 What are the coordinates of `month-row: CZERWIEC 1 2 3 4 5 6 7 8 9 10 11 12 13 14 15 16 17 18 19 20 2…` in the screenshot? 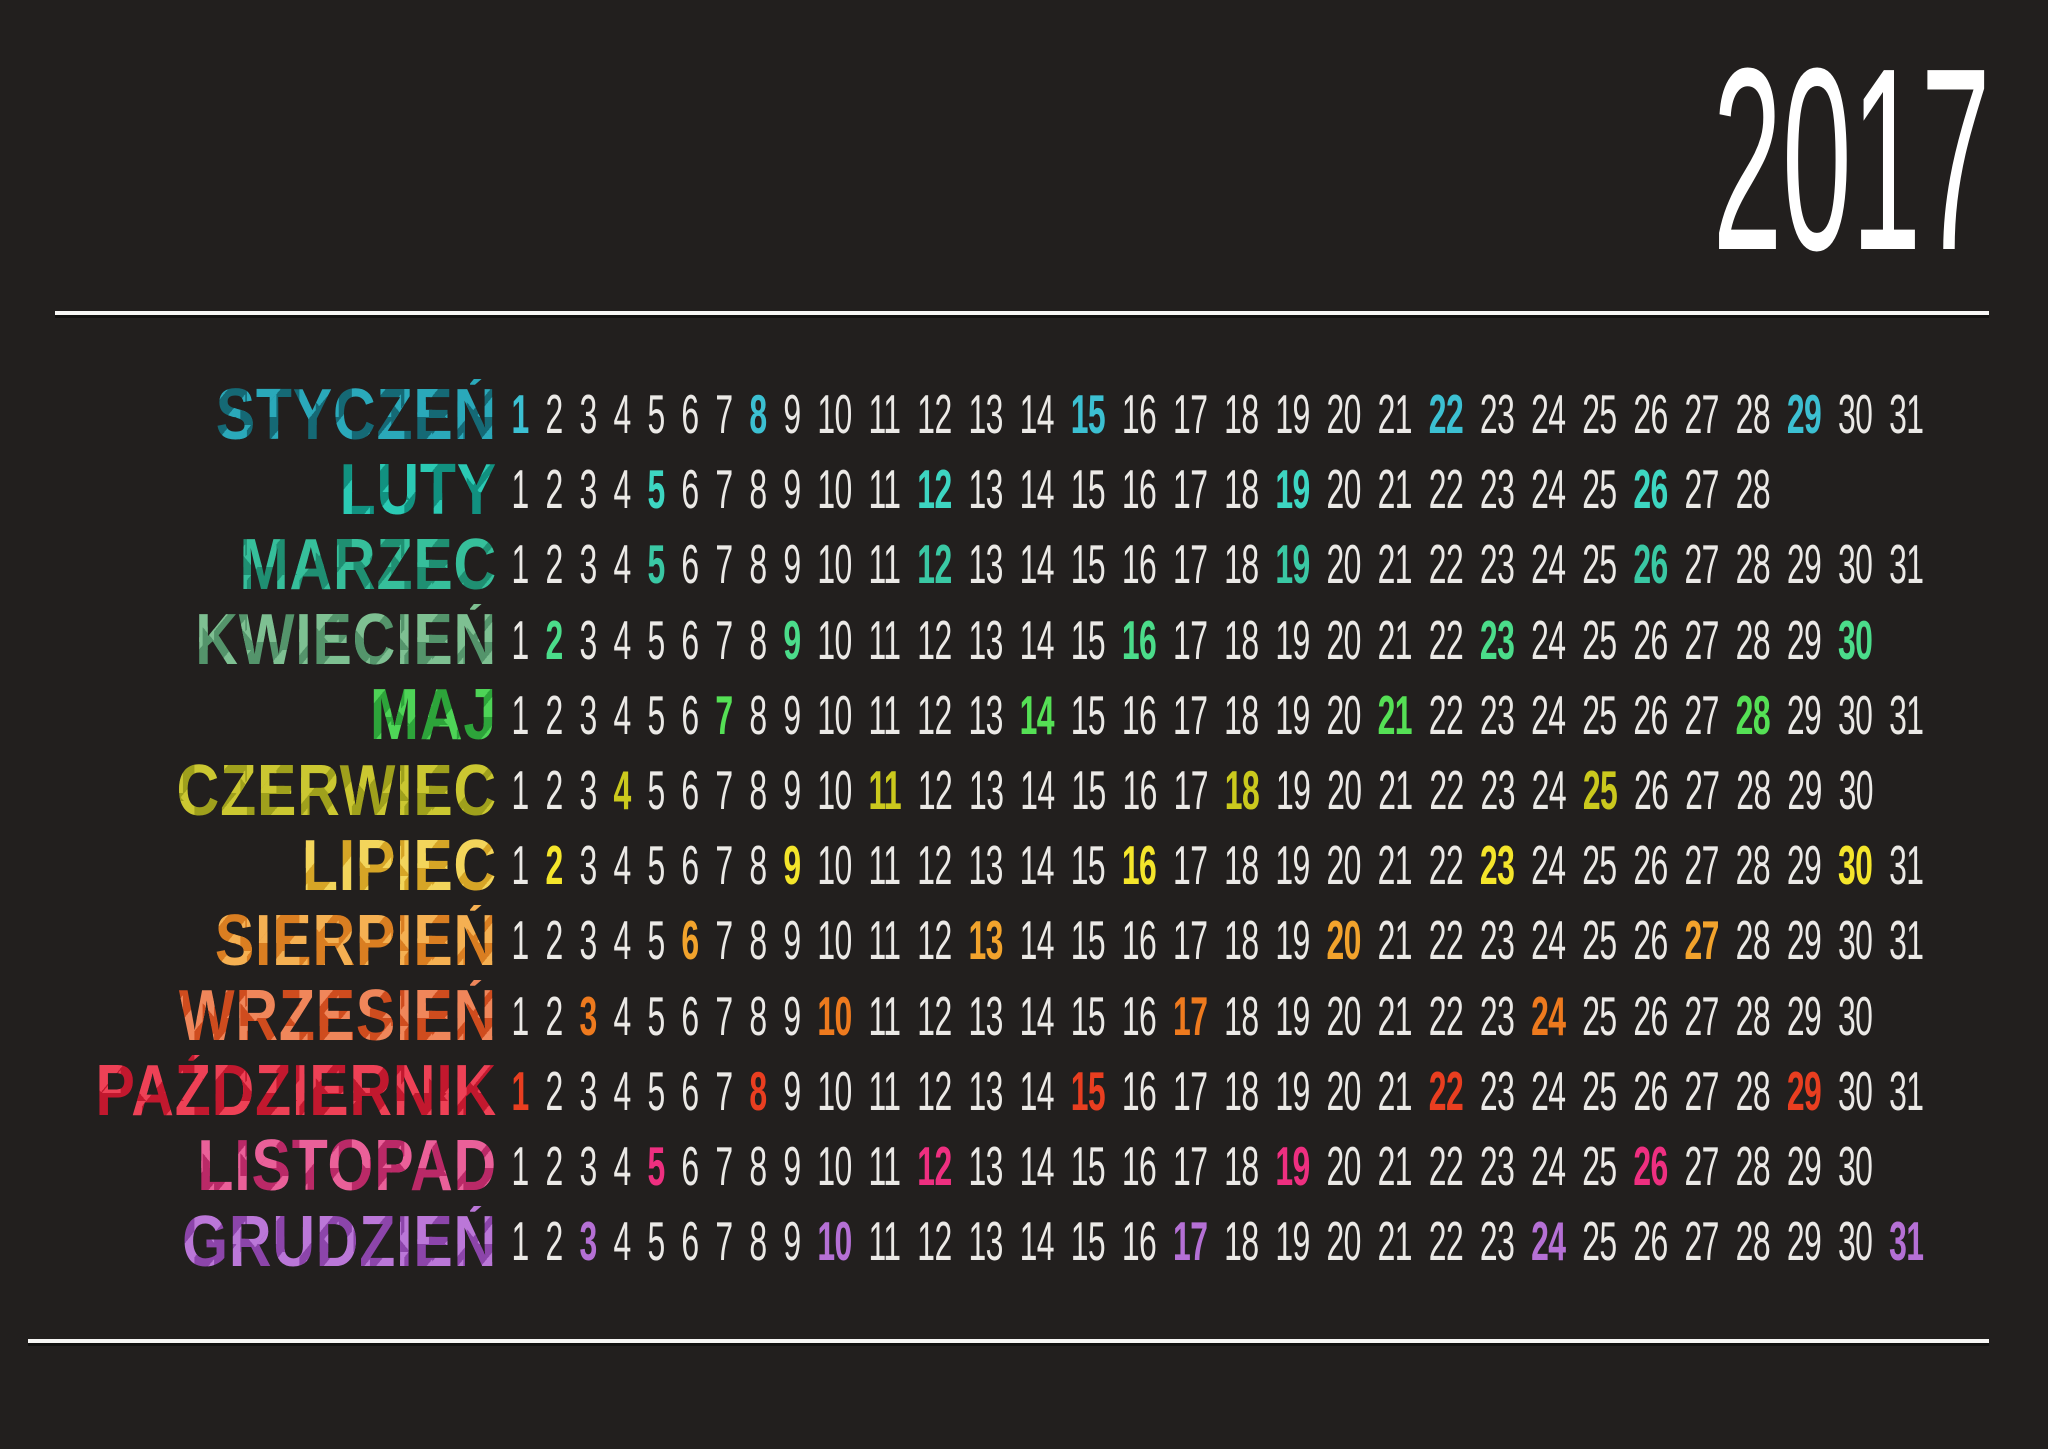 It's located at (1024, 790).